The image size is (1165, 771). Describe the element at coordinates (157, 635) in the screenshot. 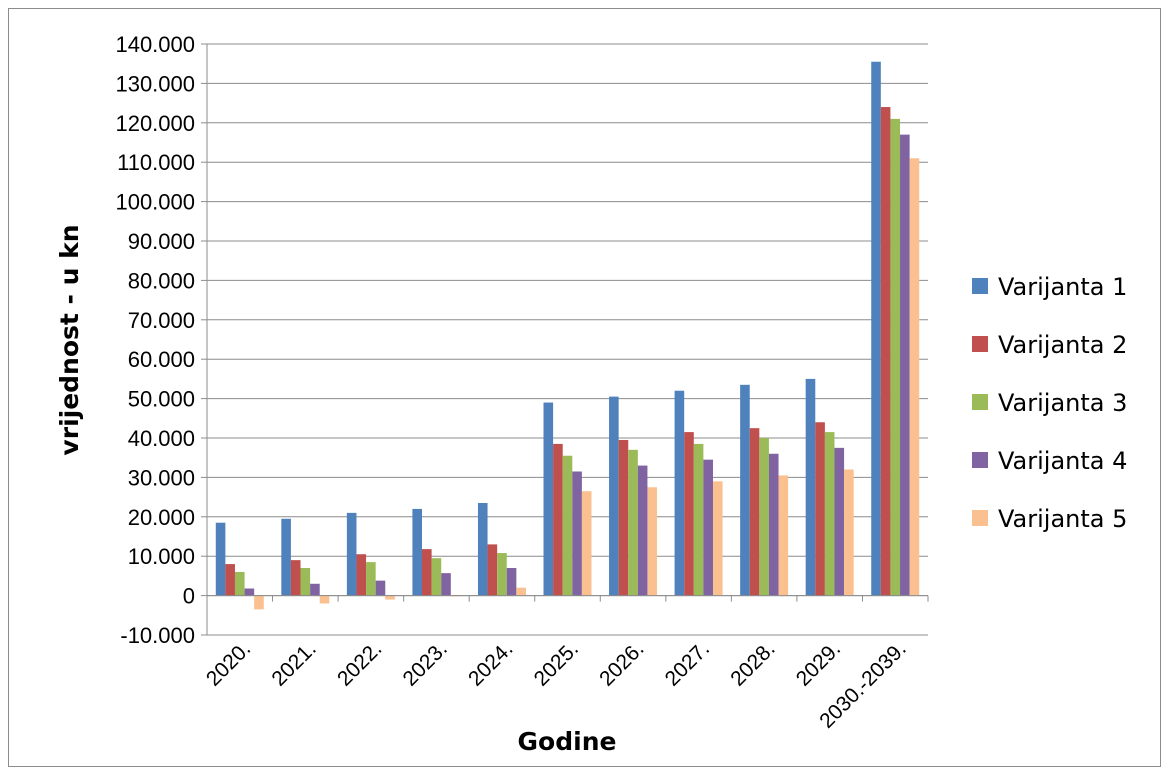

I see `y-tick-label: -10.000` at that location.